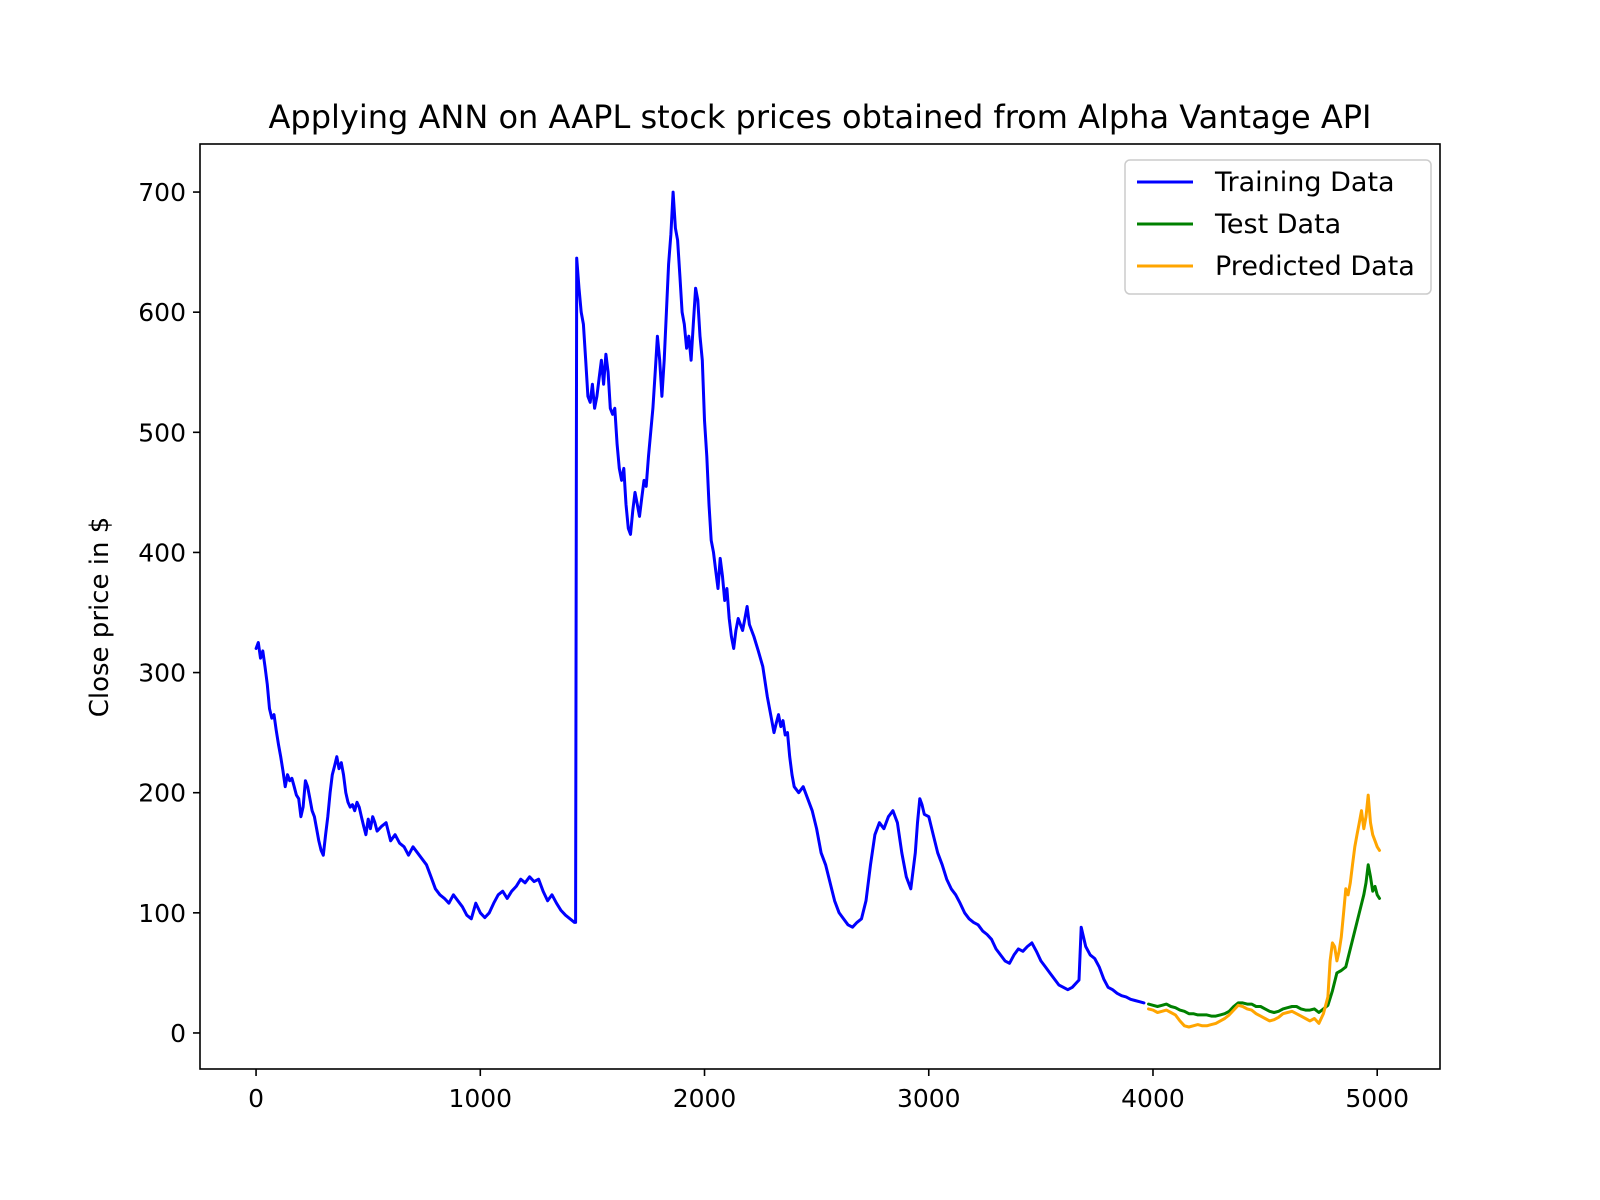  Describe the element at coordinates (256, 1098) in the screenshot. I see `x-tick-label: 0` at that location.